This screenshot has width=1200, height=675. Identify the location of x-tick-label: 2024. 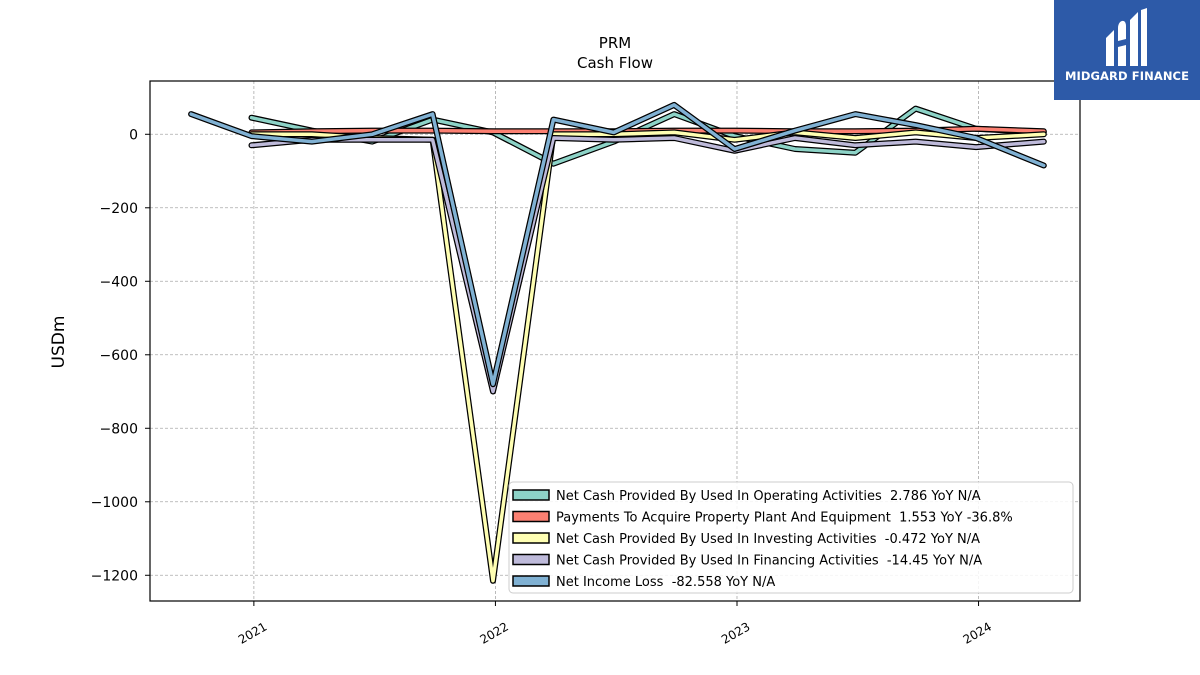
(977, 632).